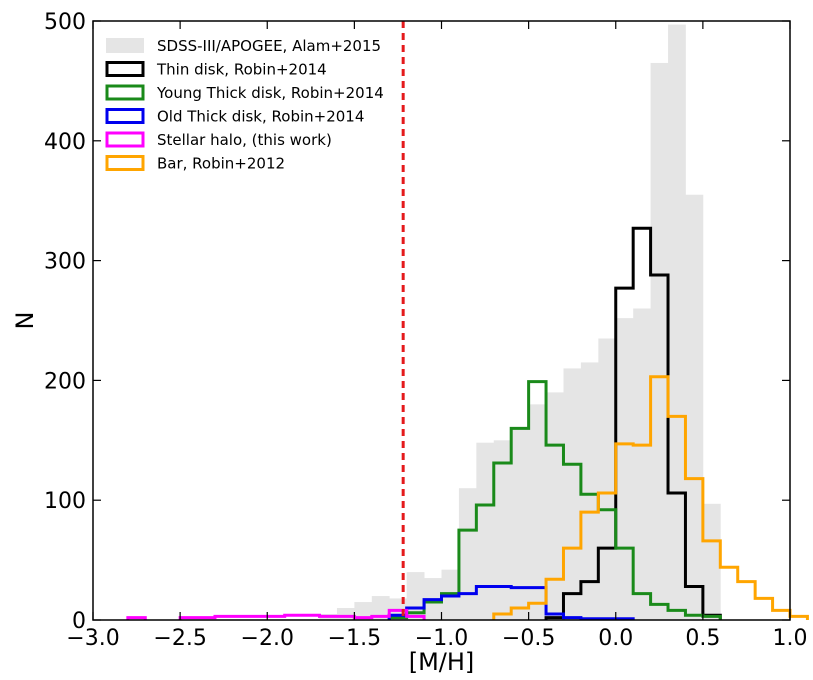 The image size is (813, 680). I want to click on y-tick-label: 400, so click(65, 142).